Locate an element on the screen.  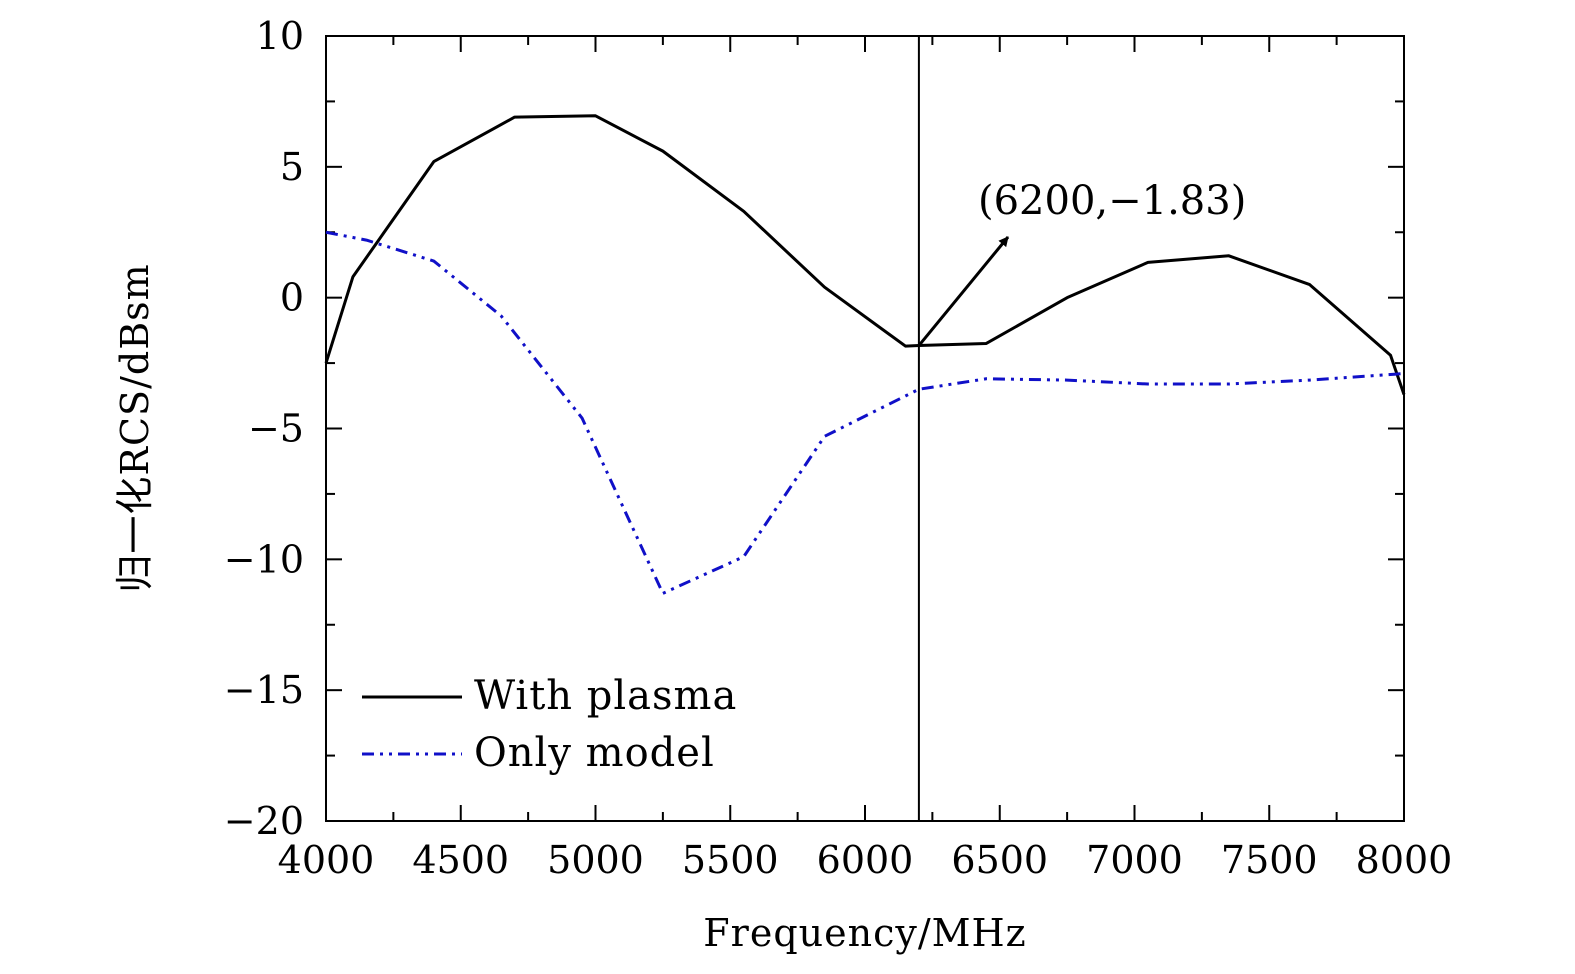
y-tick-label: −20 is located at coordinates (264, 821).